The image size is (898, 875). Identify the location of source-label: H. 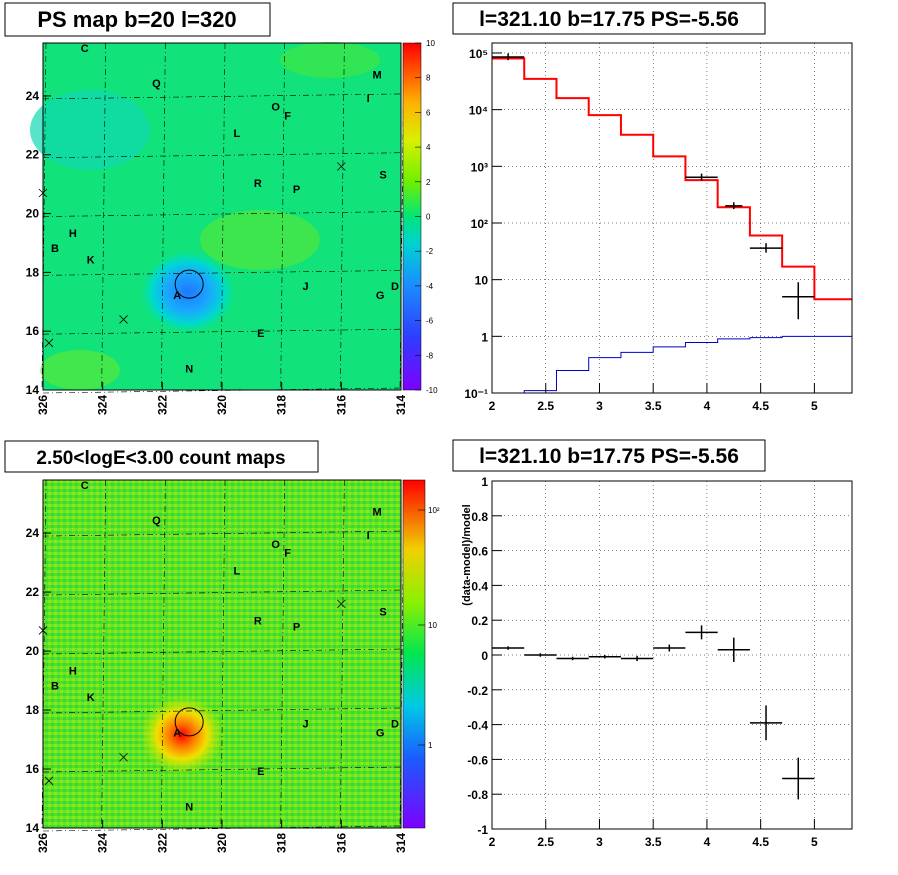
(73, 672).